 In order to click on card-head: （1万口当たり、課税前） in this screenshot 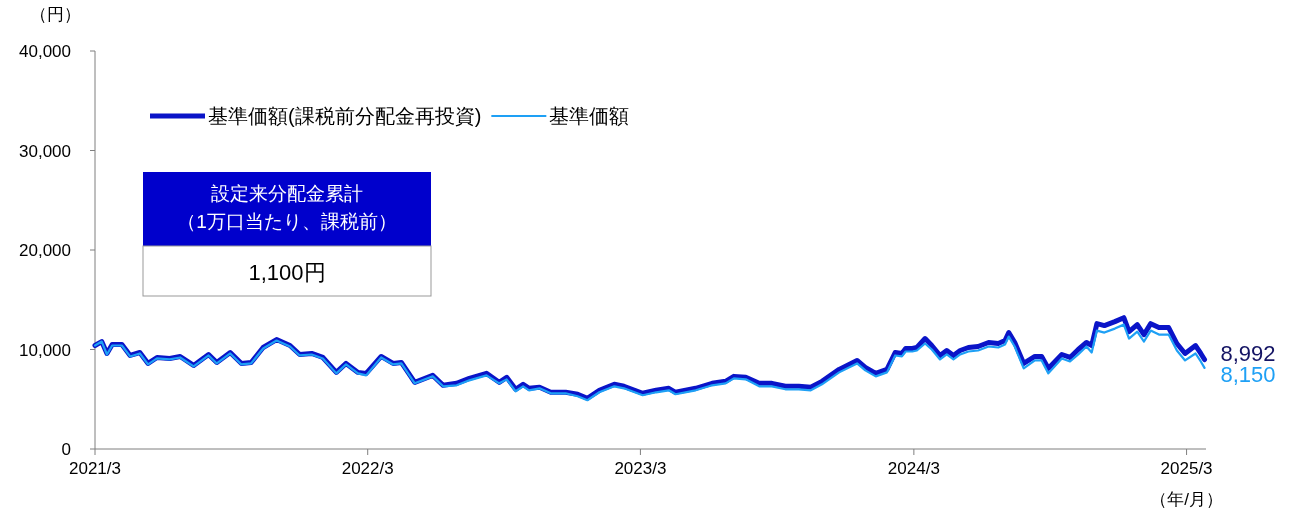, I will do `click(287, 221)`.